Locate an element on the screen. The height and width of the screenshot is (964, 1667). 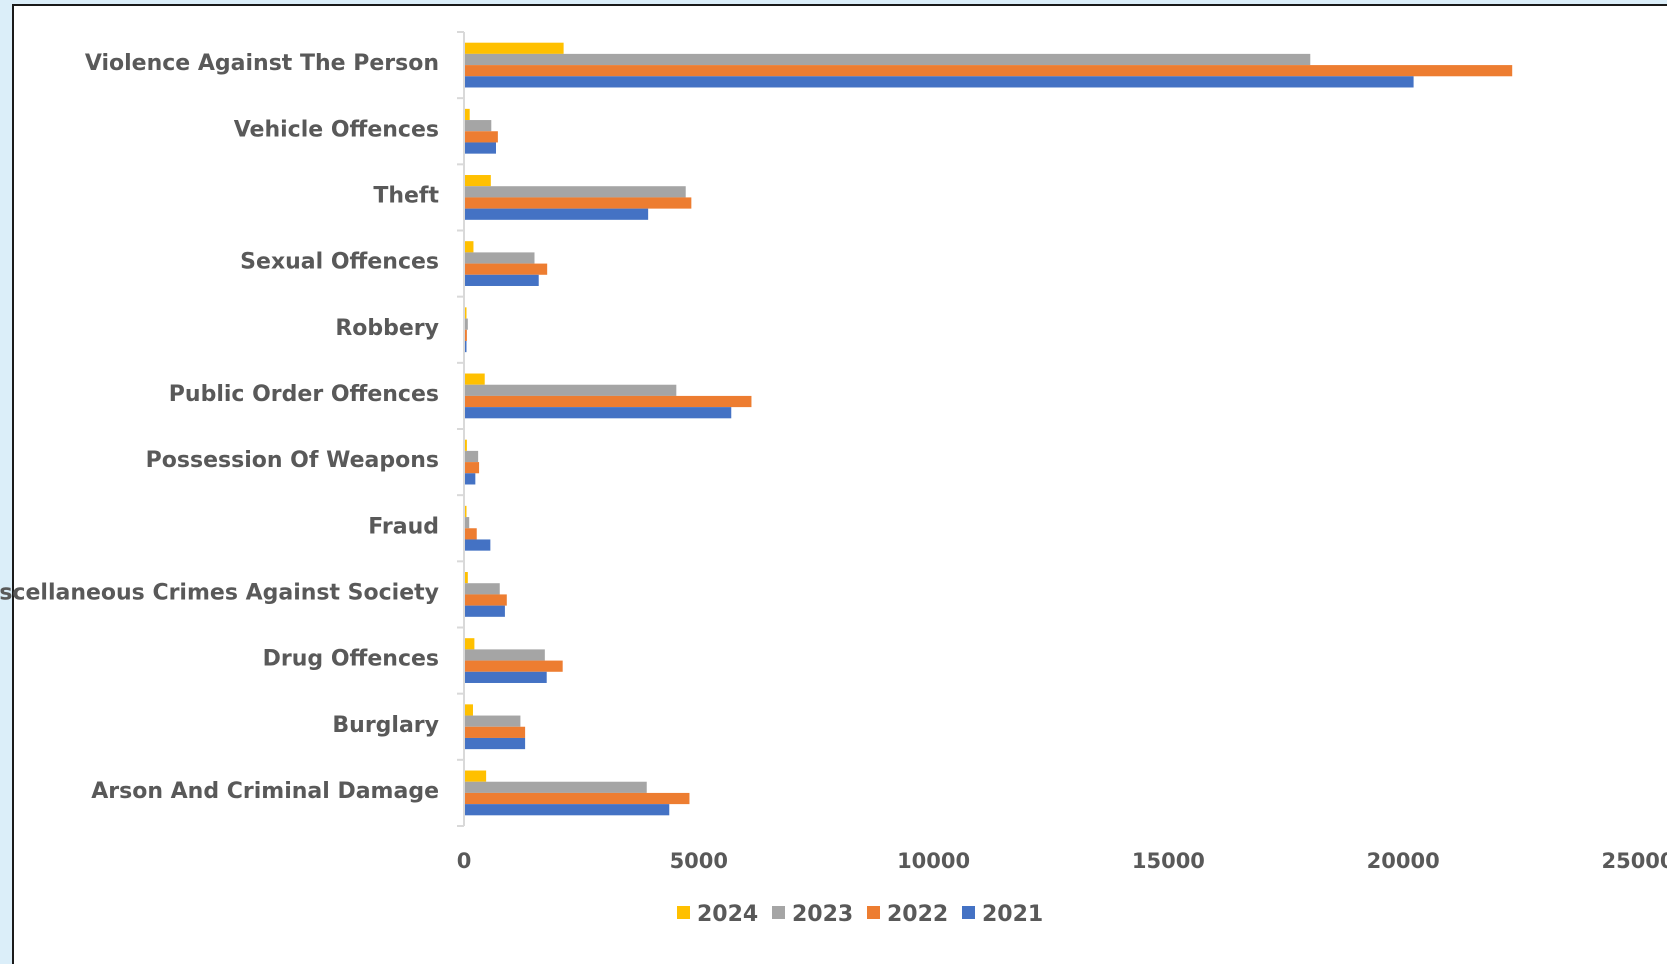
legend-swatch-2021 is located at coordinates (968, 912).